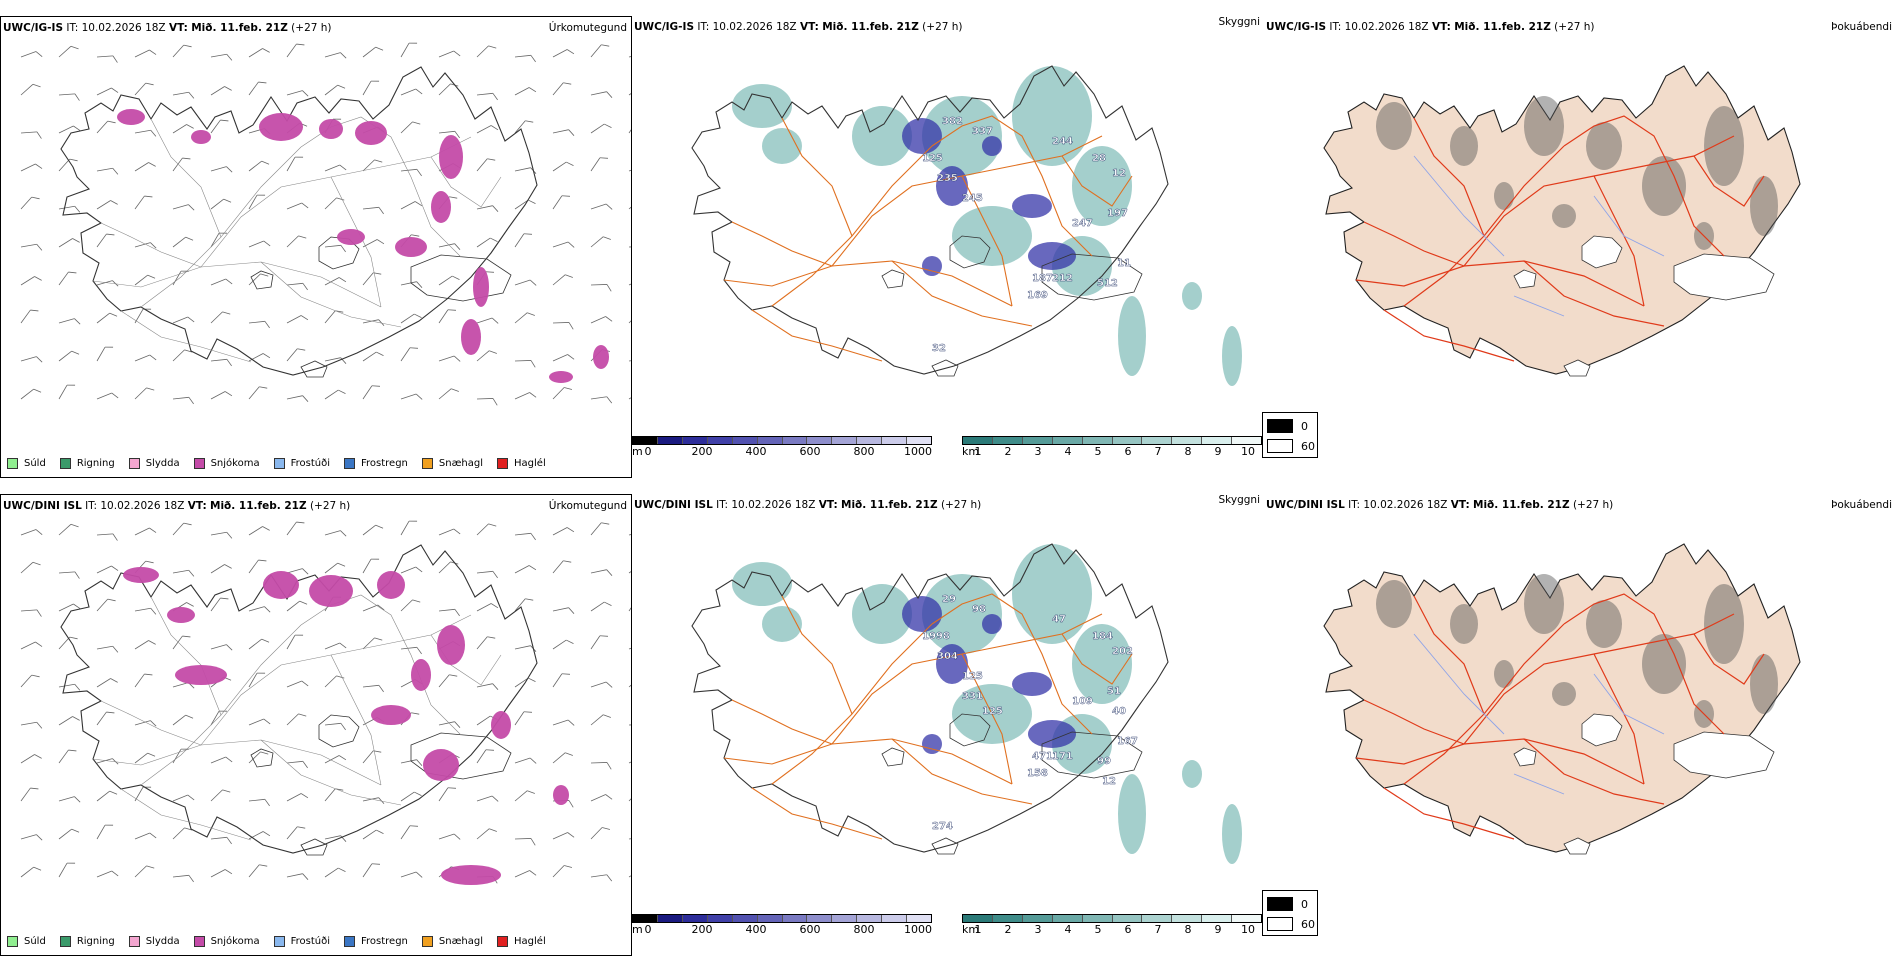 Image resolution: width=1900 pixels, height=956 pixels. What do you see at coordinates (949, 599) in the screenshot?
I see `ceiling-height-label: 29` at bounding box center [949, 599].